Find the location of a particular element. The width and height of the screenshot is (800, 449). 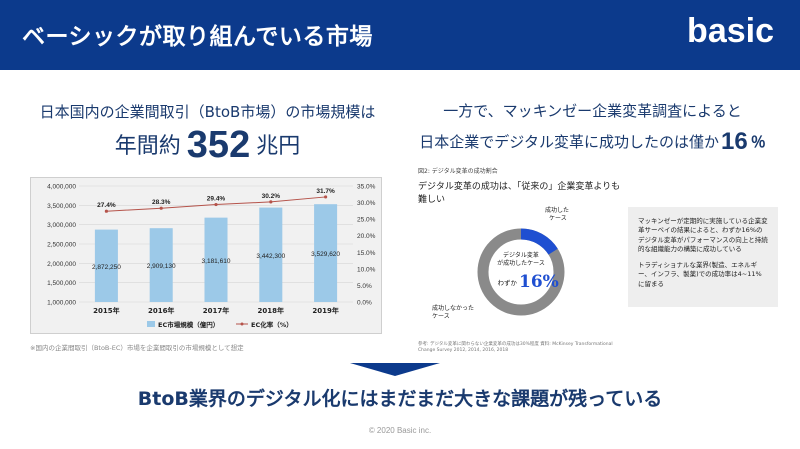

x-tick-label: 2018年 is located at coordinates (271, 310).